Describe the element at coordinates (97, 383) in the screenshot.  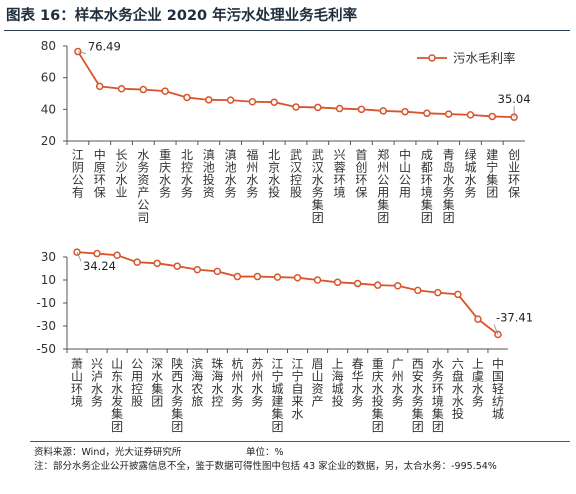
I see `x-tick-label: 兴泸水务` at that location.